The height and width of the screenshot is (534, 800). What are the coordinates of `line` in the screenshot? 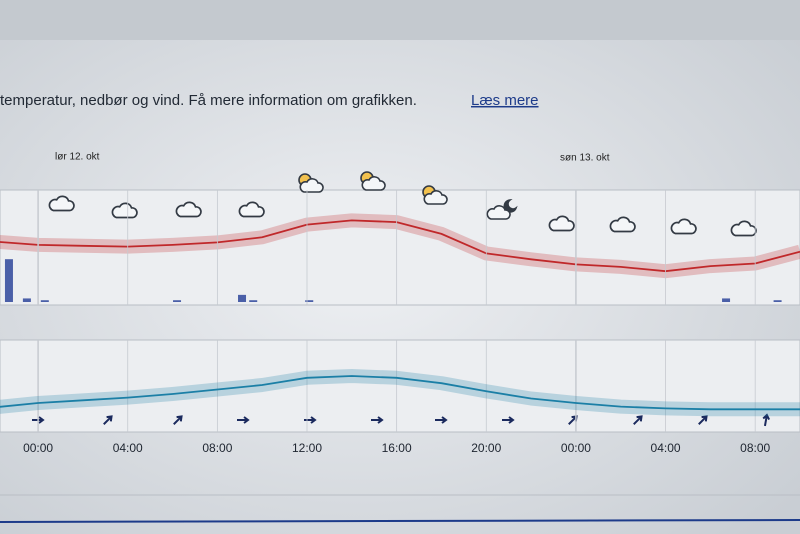 It's located at (400, 393).